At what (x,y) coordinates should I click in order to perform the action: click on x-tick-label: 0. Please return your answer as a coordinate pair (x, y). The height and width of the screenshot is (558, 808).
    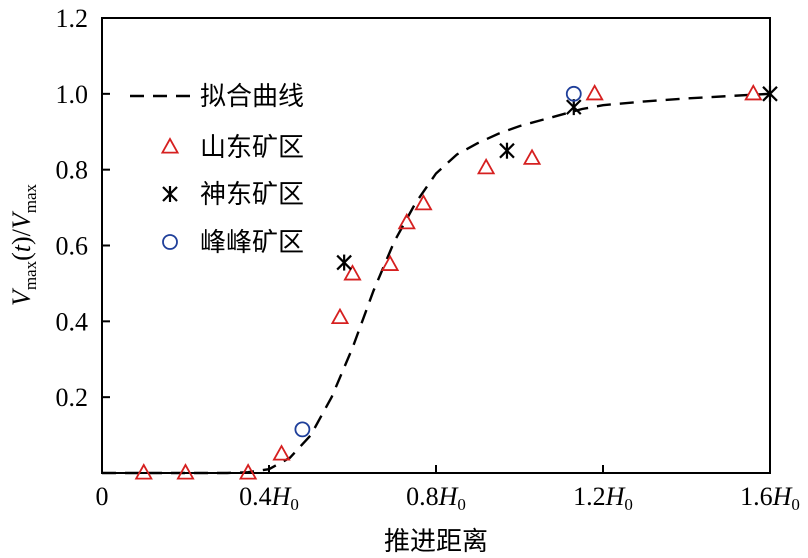
    Looking at the image, I should click on (102, 496).